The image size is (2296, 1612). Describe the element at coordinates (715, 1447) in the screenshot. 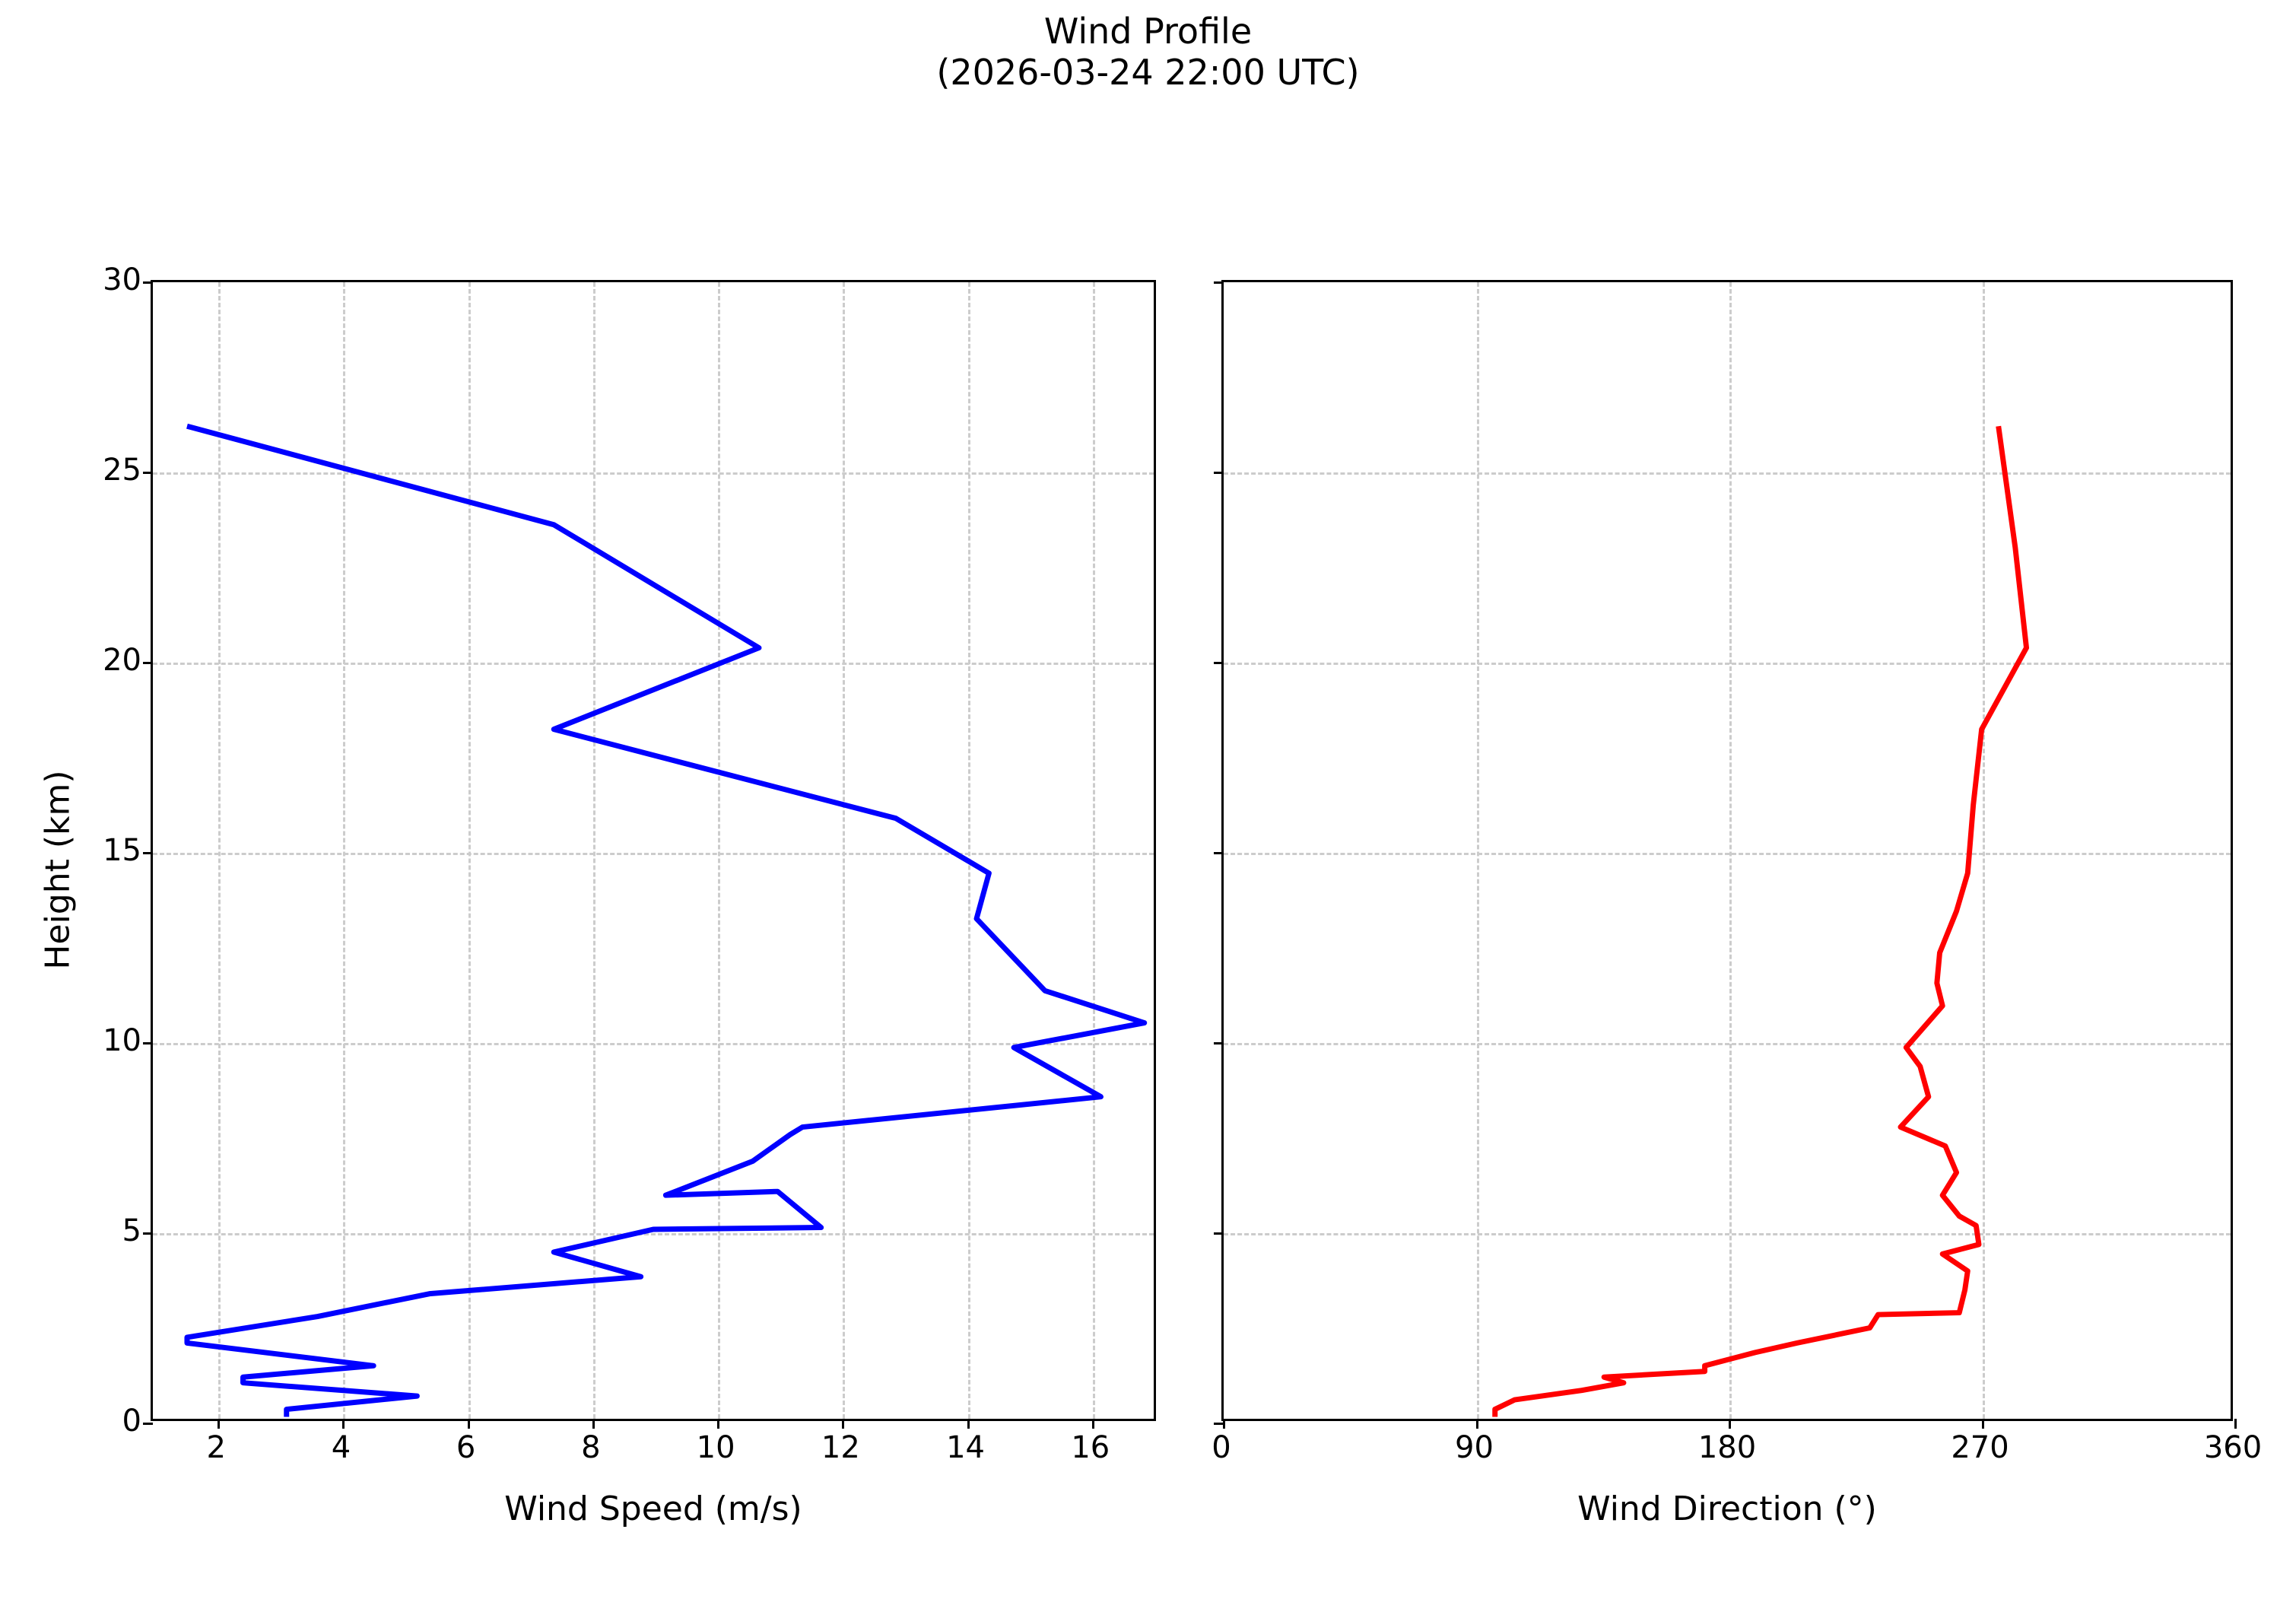

I see `x-tick-label: 10` at that location.